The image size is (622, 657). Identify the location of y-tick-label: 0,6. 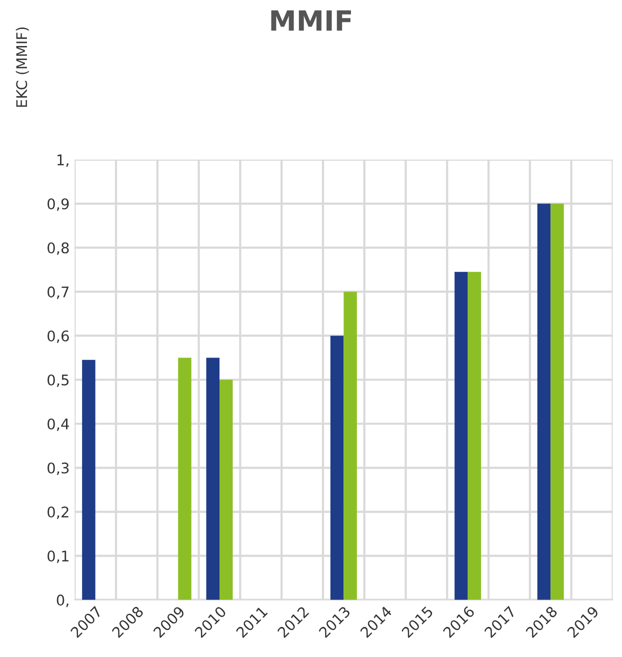
(58, 336).